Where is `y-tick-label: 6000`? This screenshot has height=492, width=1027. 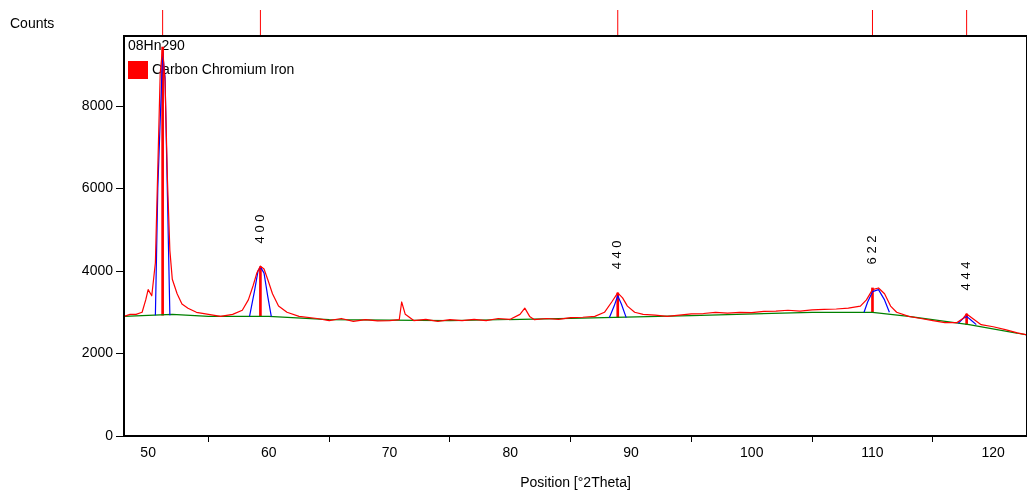
y-tick-label: 6000 is located at coordinates (97, 187).